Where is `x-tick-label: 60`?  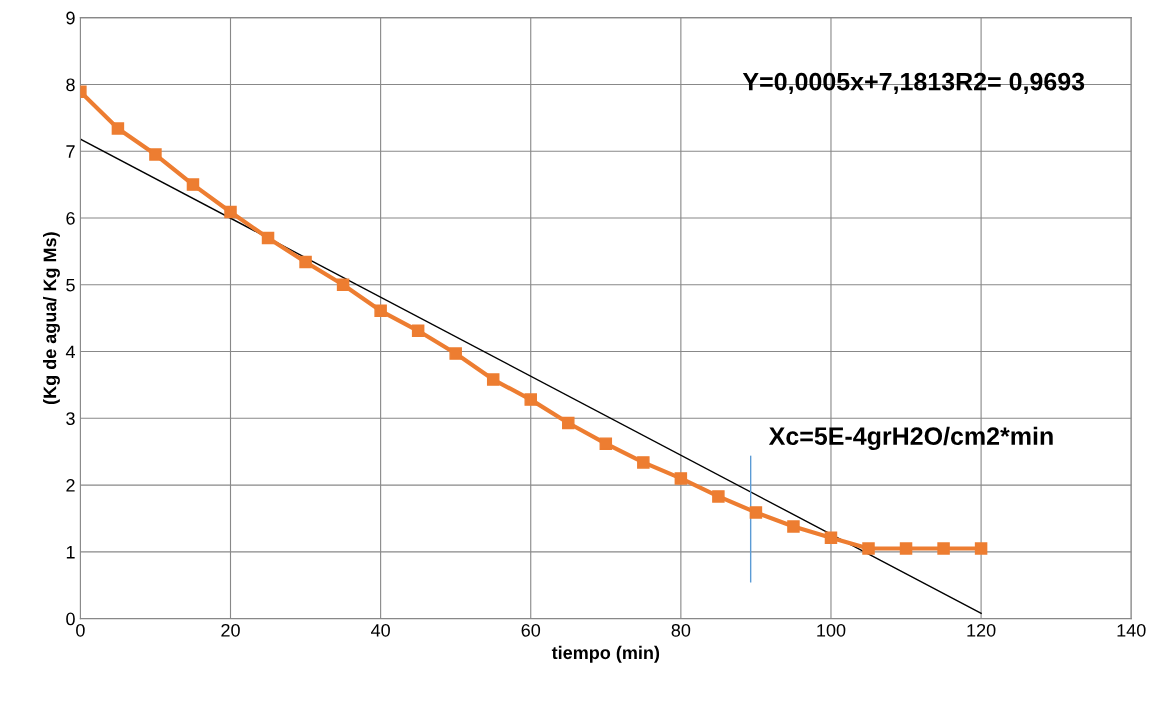
x-tick-label: 60 is located at coordinates (531, 630).